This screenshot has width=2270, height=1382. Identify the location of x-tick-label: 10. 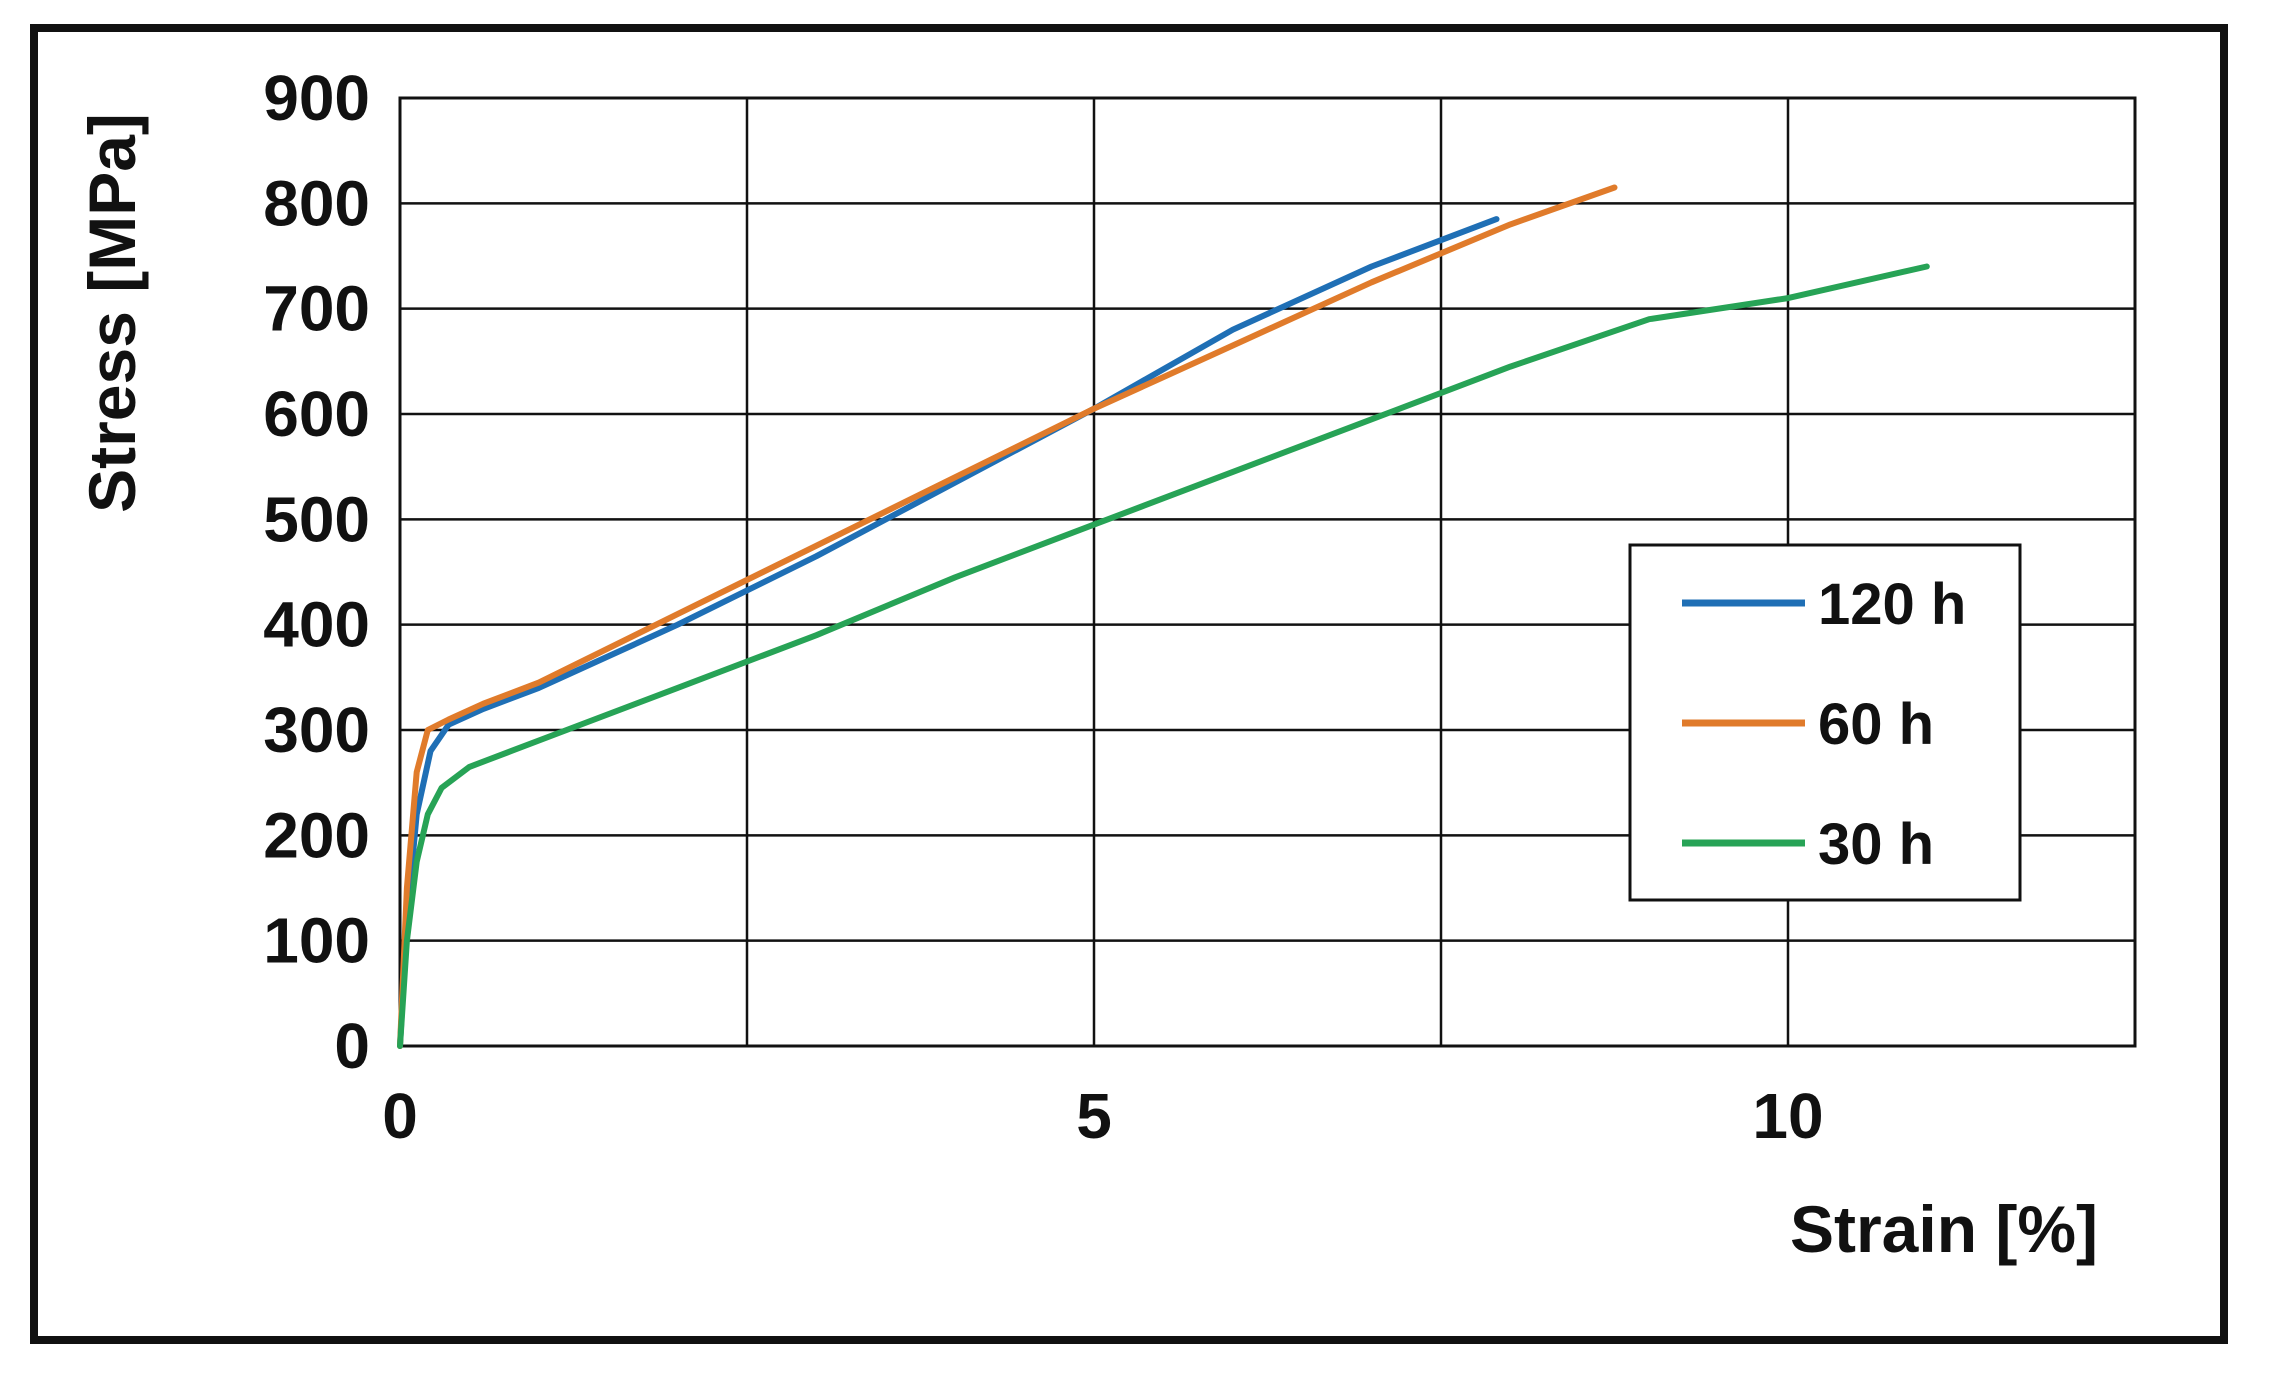
(1787, 1116).